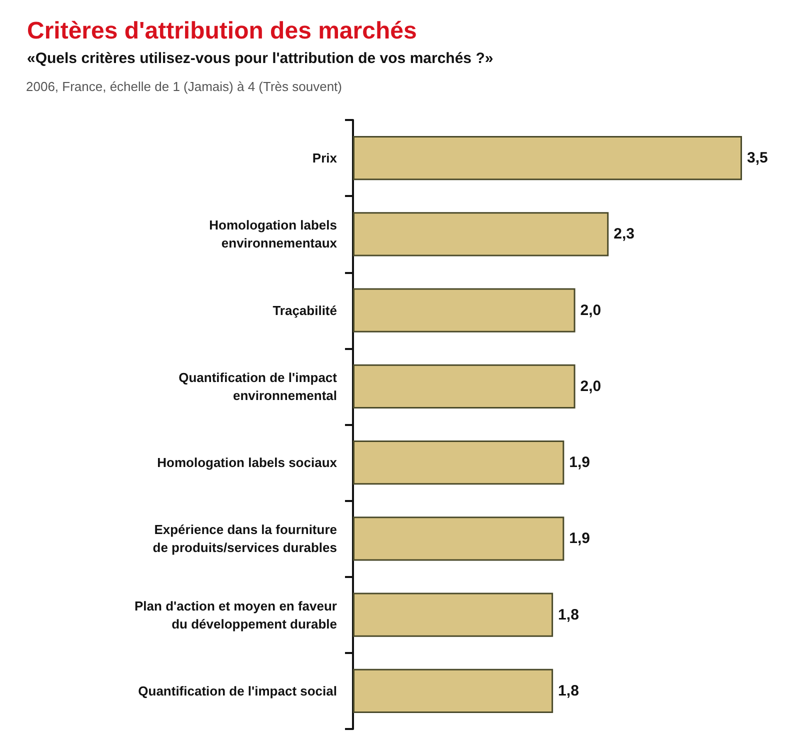 The image size is (800, 755). What do you see at coordinates (244, 539) in the screenshot?
I see `y-tick-label: Expérience dans la fourniture de produits/services durables` at bounding box center [244, 539].